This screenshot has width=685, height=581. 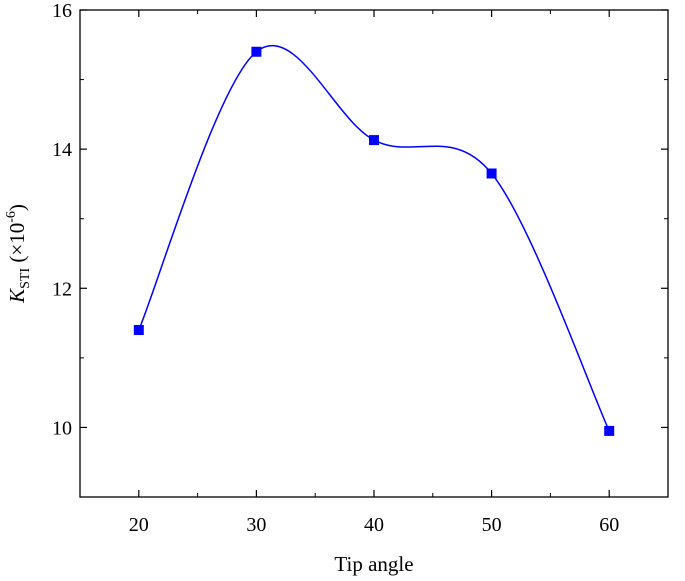 I want to click on y-axis-unit-prefix: (×10, so click(x=17, y=245).